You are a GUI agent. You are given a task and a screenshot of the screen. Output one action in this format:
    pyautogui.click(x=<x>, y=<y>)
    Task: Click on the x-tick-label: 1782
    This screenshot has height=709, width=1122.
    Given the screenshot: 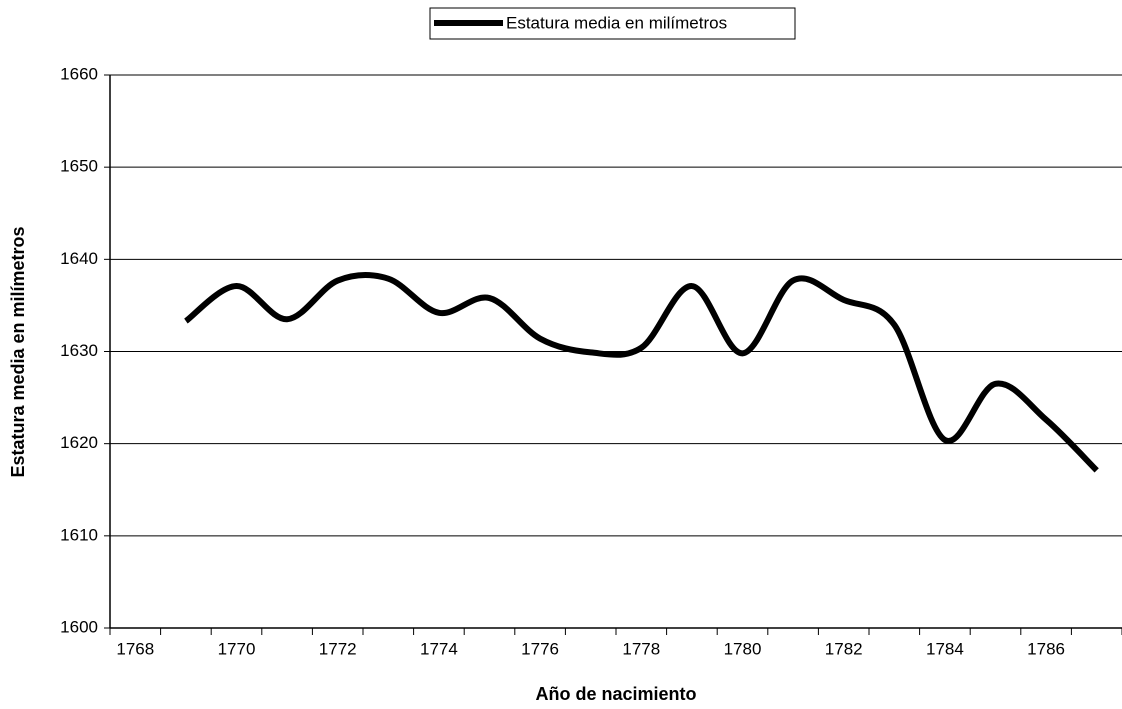 What is the action you would take?
    pyautogui.click(x=844, y=648)
    